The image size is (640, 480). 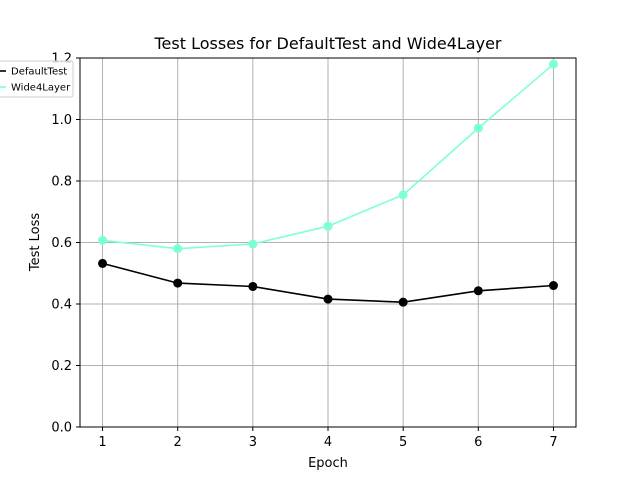 I want to click on x-axis-label: Epoch, so click(x=328, y=463).